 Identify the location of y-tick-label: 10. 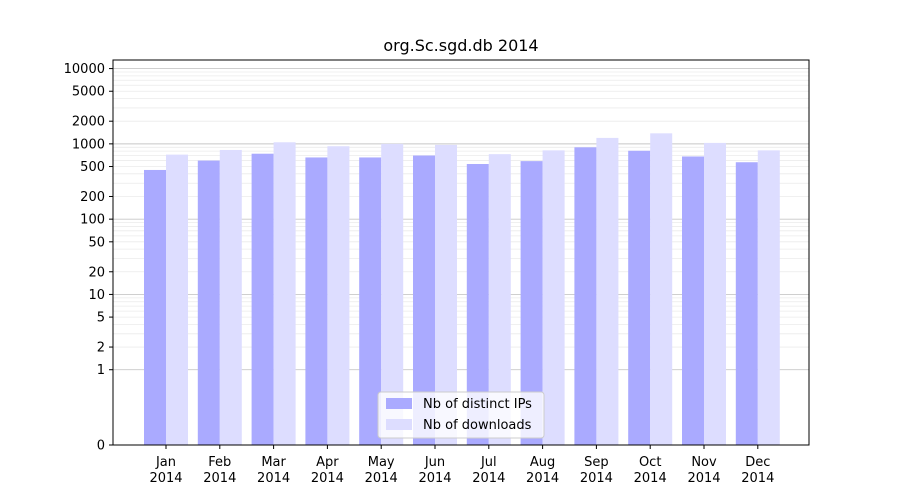
(96, 295).